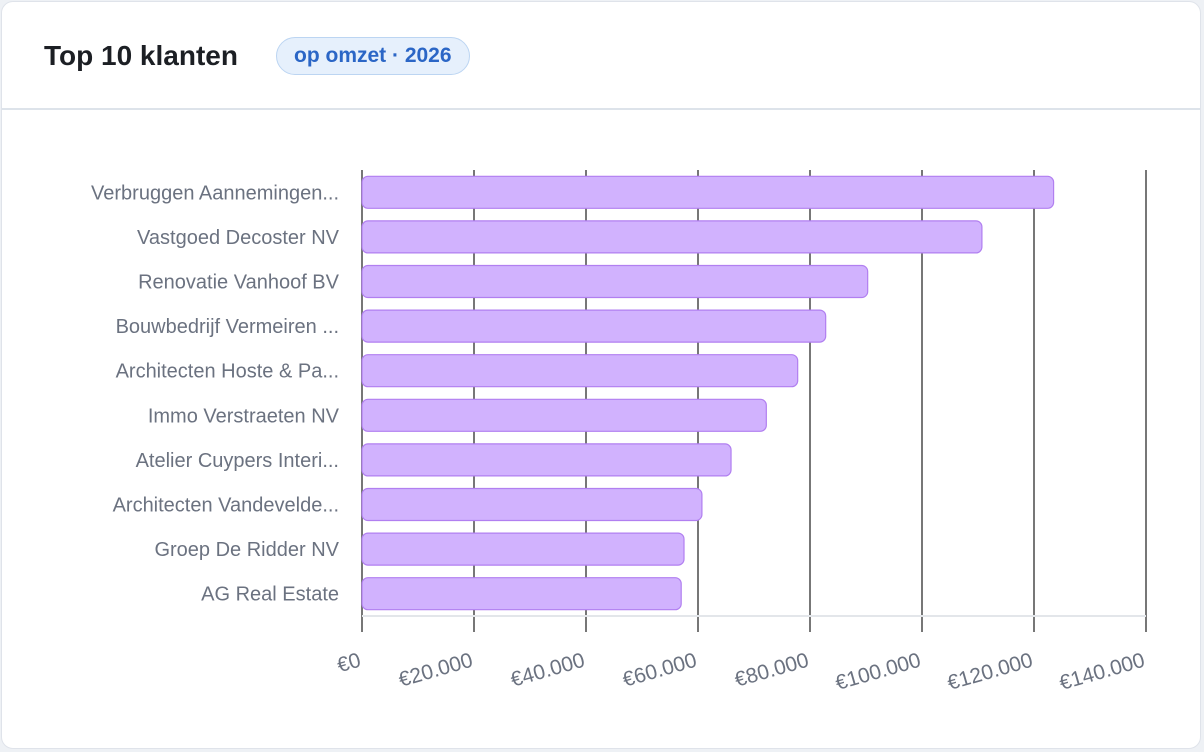  What do you see at coordinates (239, 283) in the screenshot?
I see `category-label: Renovatie Vanhoof BV` at bounding box center [239, 283].